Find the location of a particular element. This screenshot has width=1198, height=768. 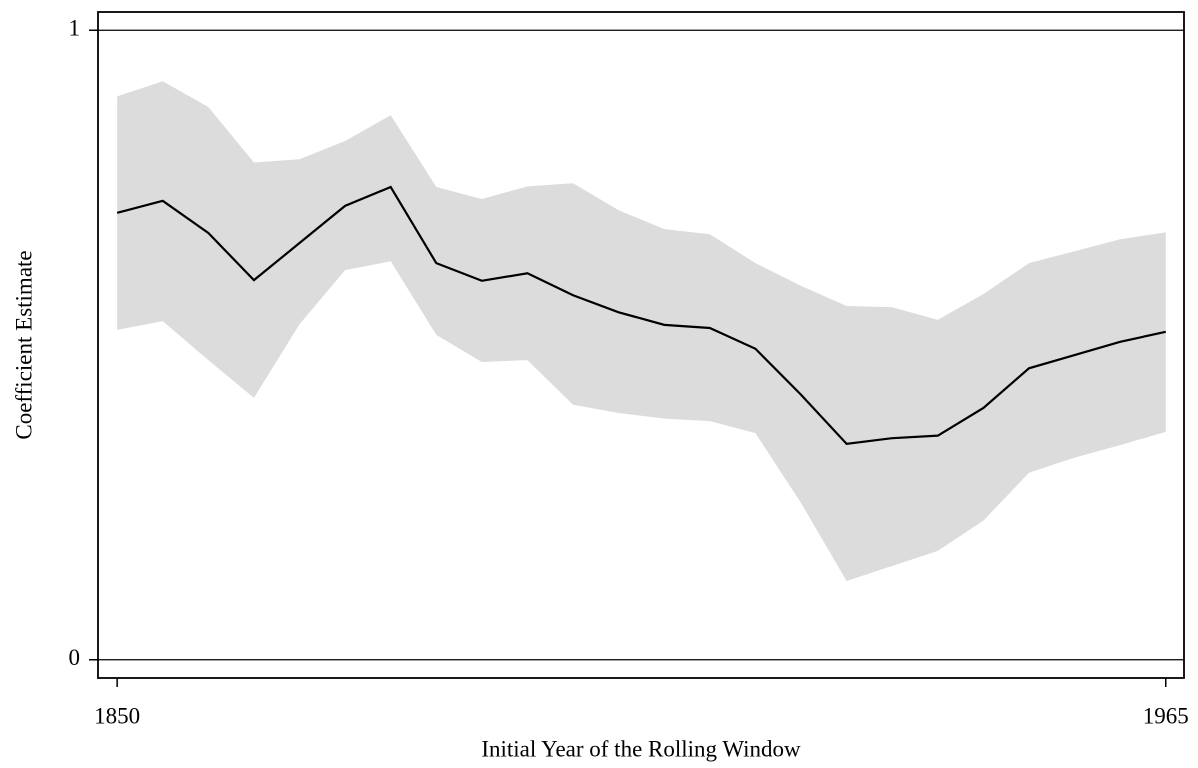

x-tick-label: 1965 is located at coordinates (1166, 715).